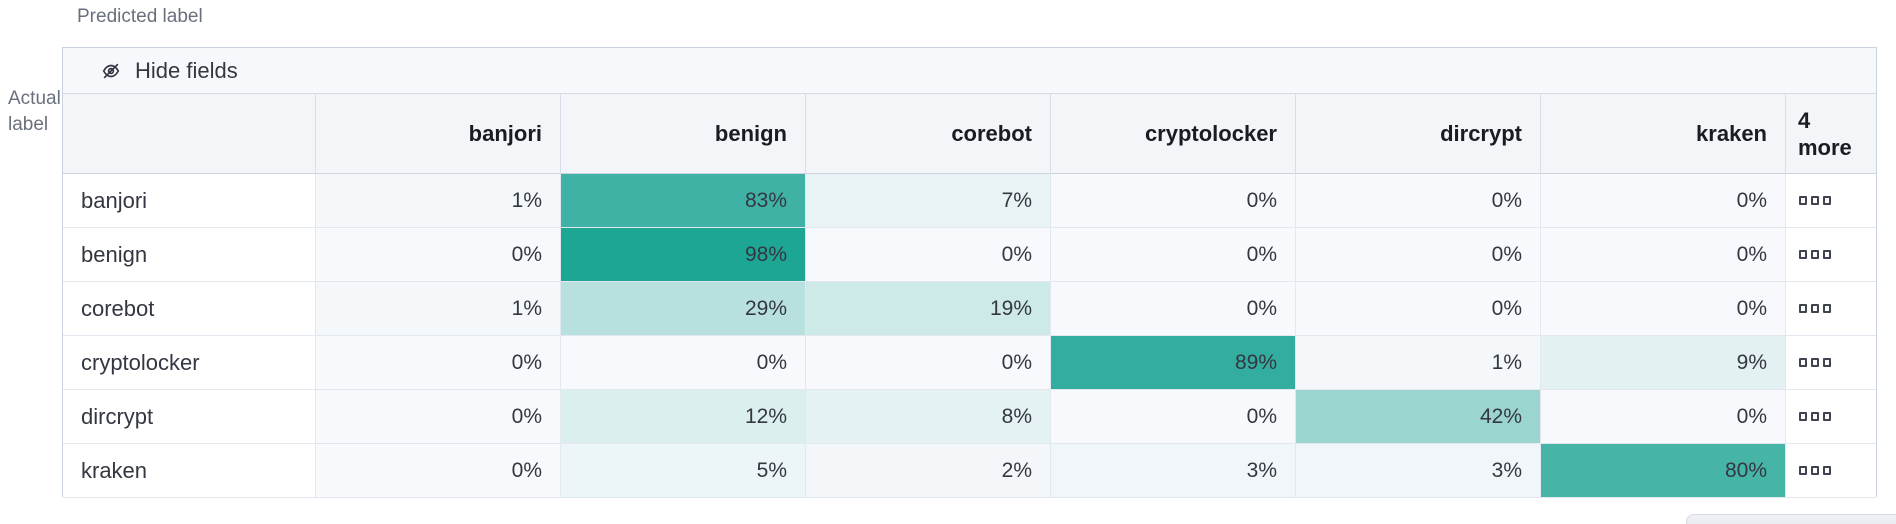 The width and height of the screenshot is (1896, 524). I want to click on column-header-corebot: corebot, so click(928, 134).